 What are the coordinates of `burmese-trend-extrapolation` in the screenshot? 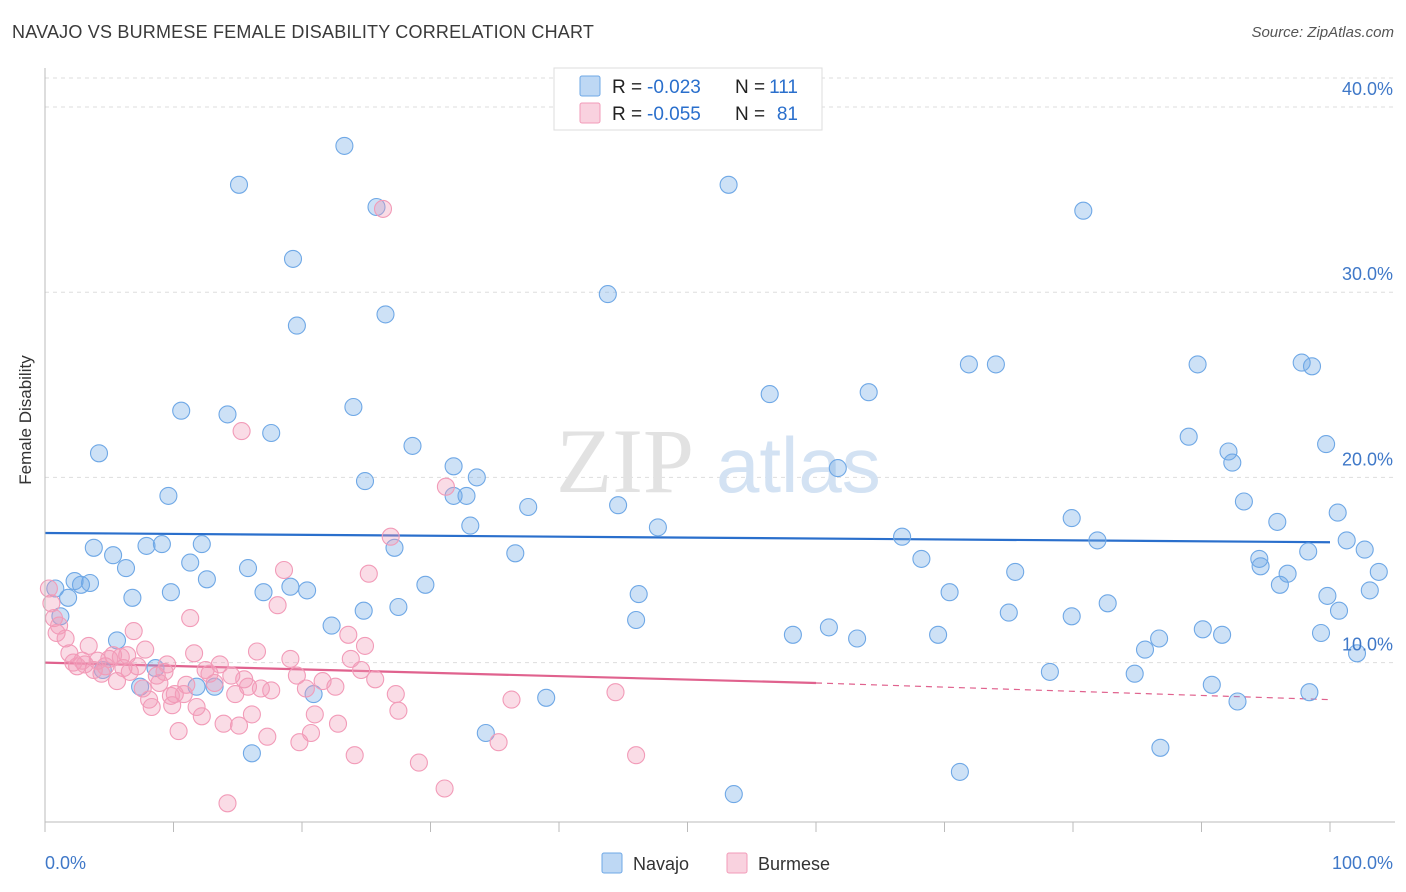 It's located at (1073, 691).